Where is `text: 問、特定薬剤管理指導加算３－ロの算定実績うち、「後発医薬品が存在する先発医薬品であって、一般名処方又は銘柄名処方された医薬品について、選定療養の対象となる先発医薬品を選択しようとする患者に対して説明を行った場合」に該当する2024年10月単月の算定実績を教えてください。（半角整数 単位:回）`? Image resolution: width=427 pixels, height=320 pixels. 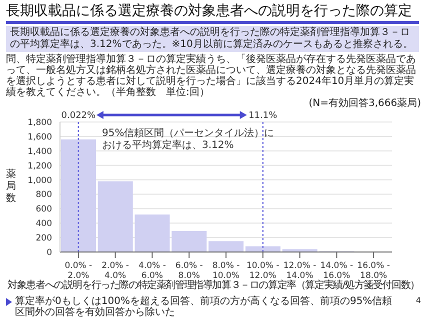 text: 問、特定薬剤管理指導加算３－ロの算定実績うち、「後発医薬品が存在する先発医薬品であって、一般名処方又は銘柄名処方された医薬品について、選定療養の対象となる先発医薬品を選択しようとする患者に対して説明を行った場合」に該当する2024年10月単月の算定実績を教えてください。（半角整数 単位:回） is located at coordinates (211, 76).